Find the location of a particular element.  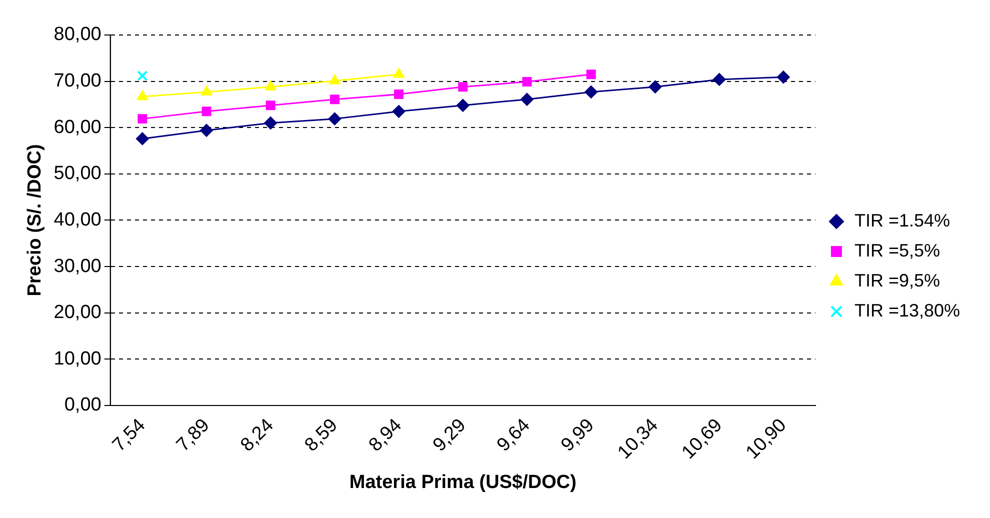

y-tick-label: 30,00 is located at coordinates (78, 266).